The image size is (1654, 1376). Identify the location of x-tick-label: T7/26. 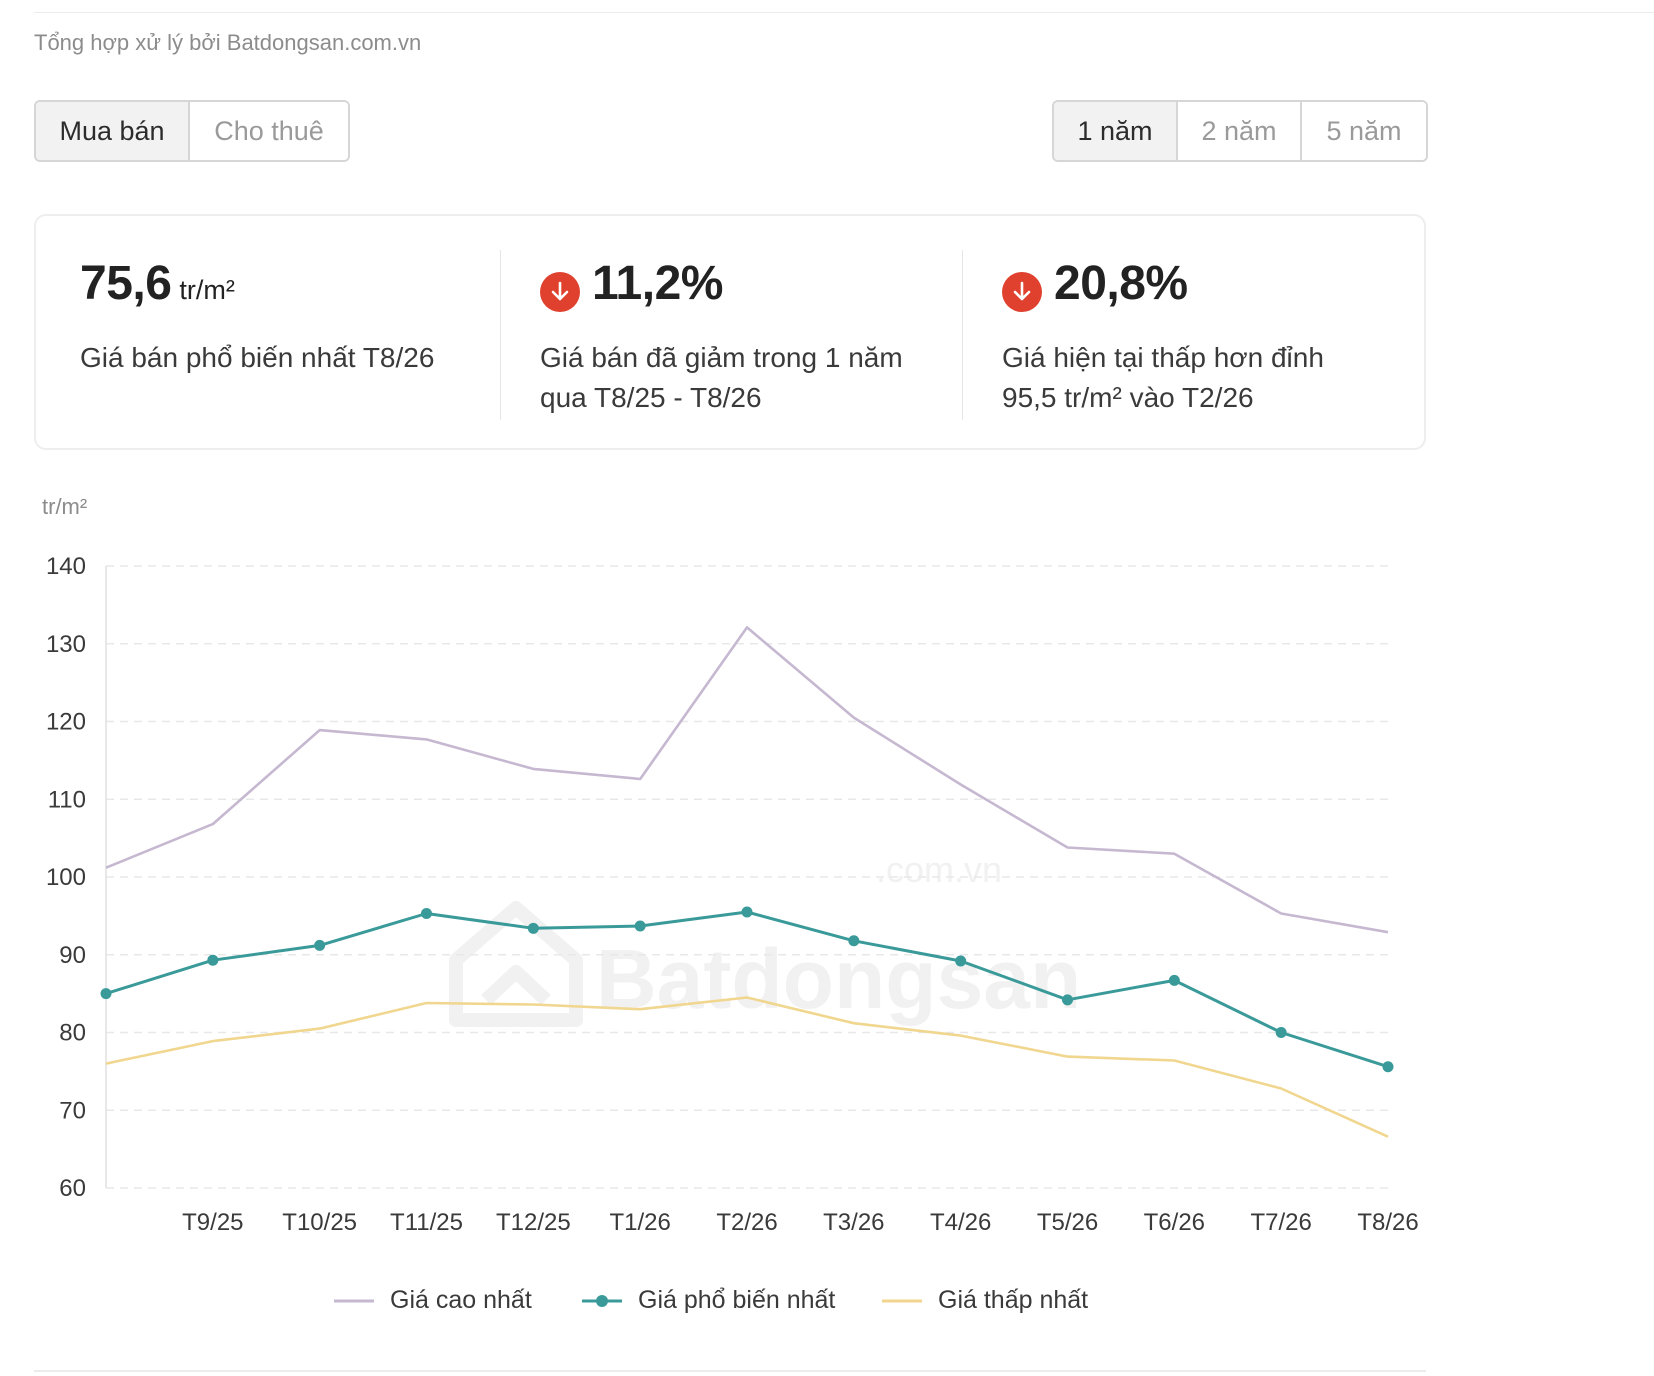
(1280, 1222).